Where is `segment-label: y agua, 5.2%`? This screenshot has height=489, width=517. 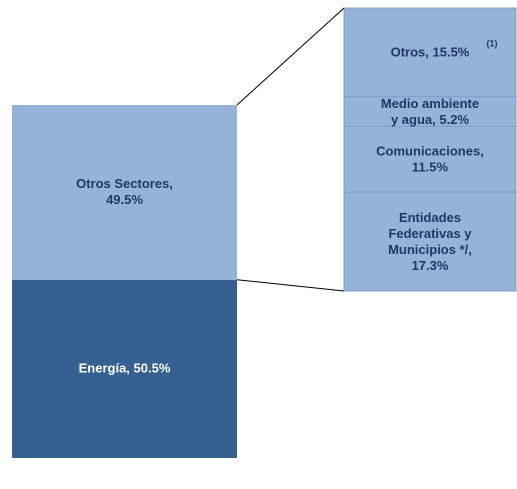
segment-label: y agua, 5.2% is located at coordinates (430, 119).